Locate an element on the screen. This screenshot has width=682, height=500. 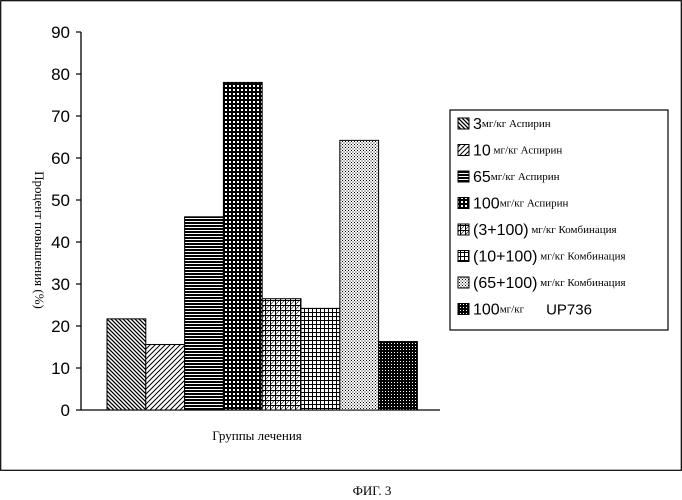
legend-unit: мг/кг is located at coordinates (512, 310).